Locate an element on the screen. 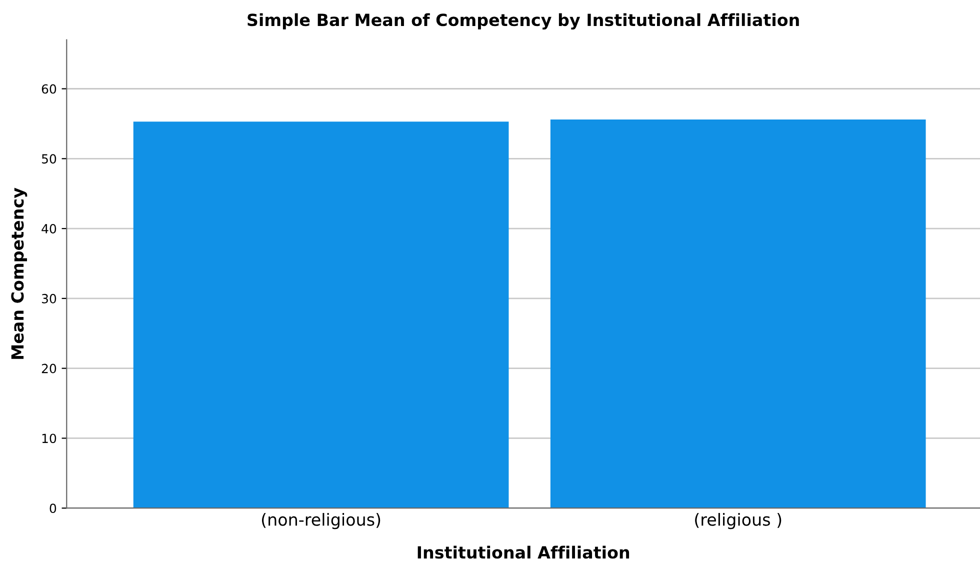 The height and width of the screenshot is (569, 980). y-tick-label: 40 is located at coordinates (49, 229).